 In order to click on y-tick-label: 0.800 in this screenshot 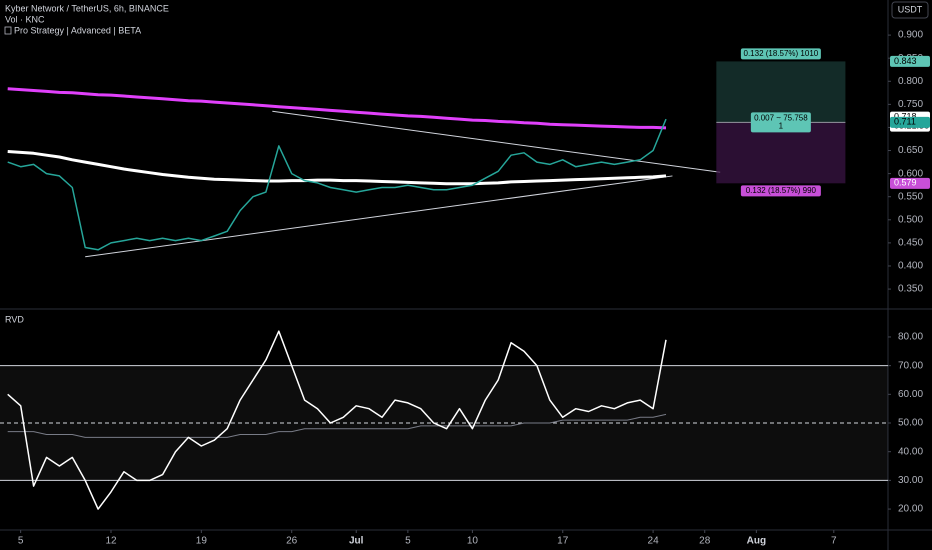, I will do `click(910, 81)`.